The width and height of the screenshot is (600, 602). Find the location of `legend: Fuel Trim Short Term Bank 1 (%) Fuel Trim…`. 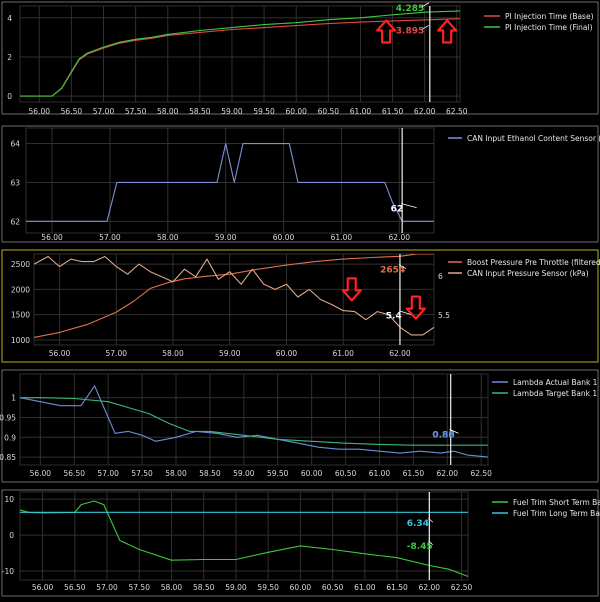

legend: Fuel Trim Short Term Bank 1 (%) Fuel Trim… is located at coordinates (546, 508).